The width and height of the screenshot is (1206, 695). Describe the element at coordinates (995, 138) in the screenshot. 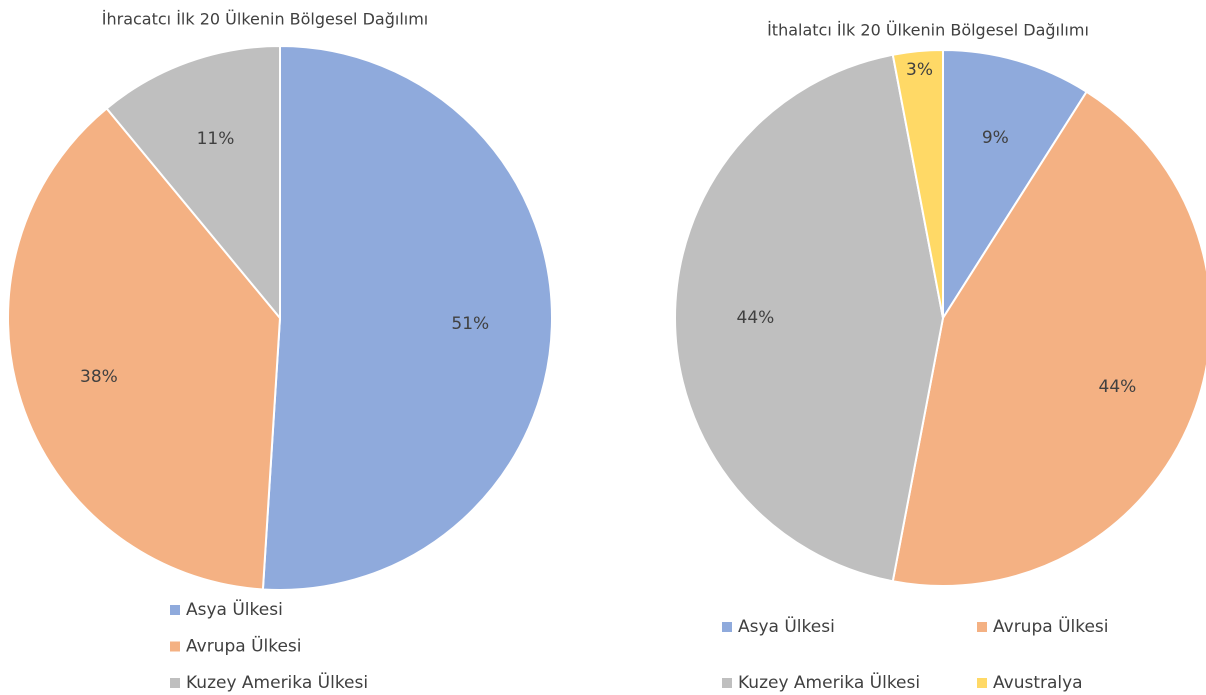

I see `data-label: 9%` at that location.